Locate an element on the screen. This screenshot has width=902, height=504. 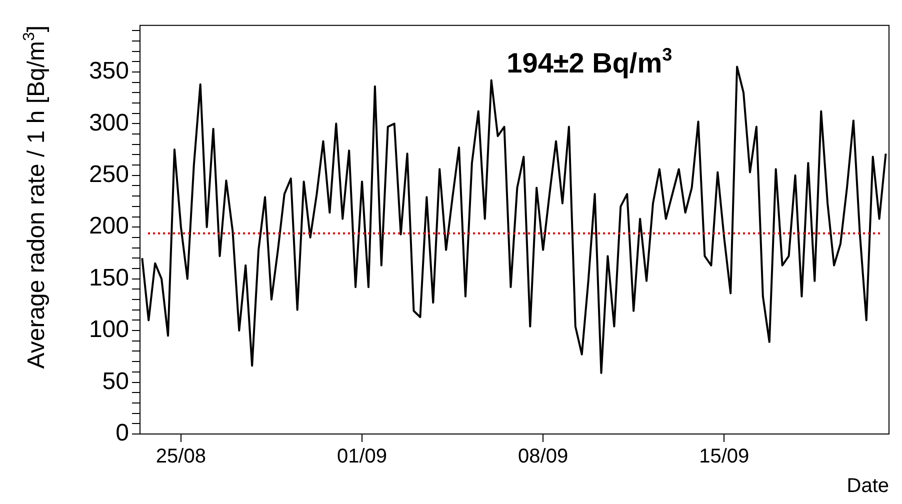
y-tick-label: 250 is located at coordinates (108, 174).